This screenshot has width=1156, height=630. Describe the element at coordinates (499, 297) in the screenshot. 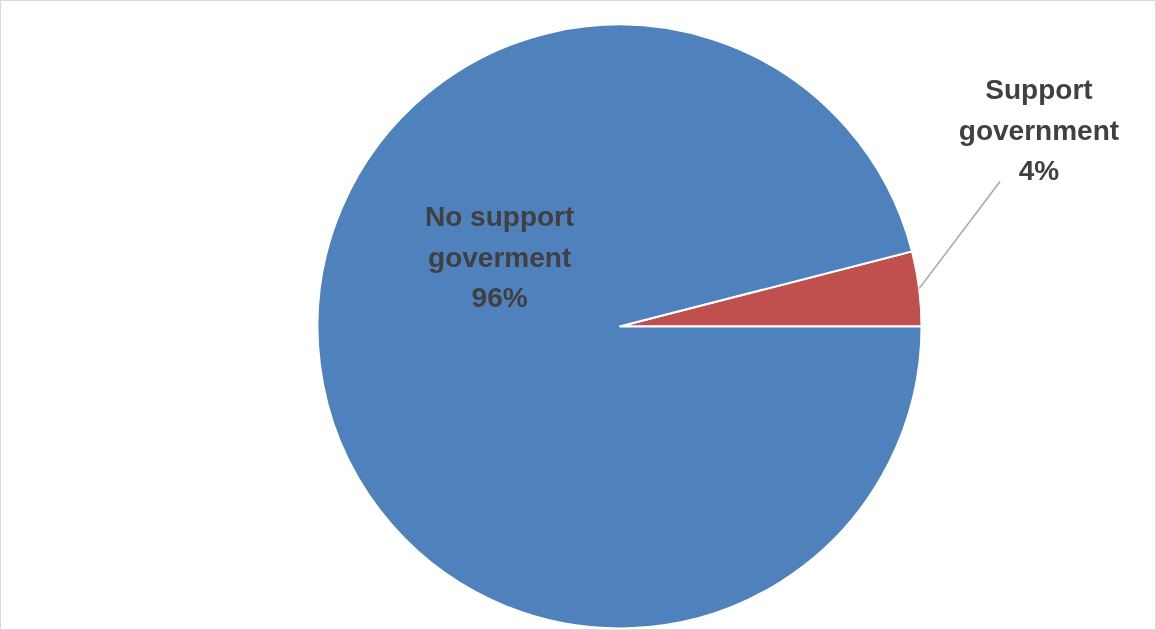

I see `data-label: 96%` at that location.